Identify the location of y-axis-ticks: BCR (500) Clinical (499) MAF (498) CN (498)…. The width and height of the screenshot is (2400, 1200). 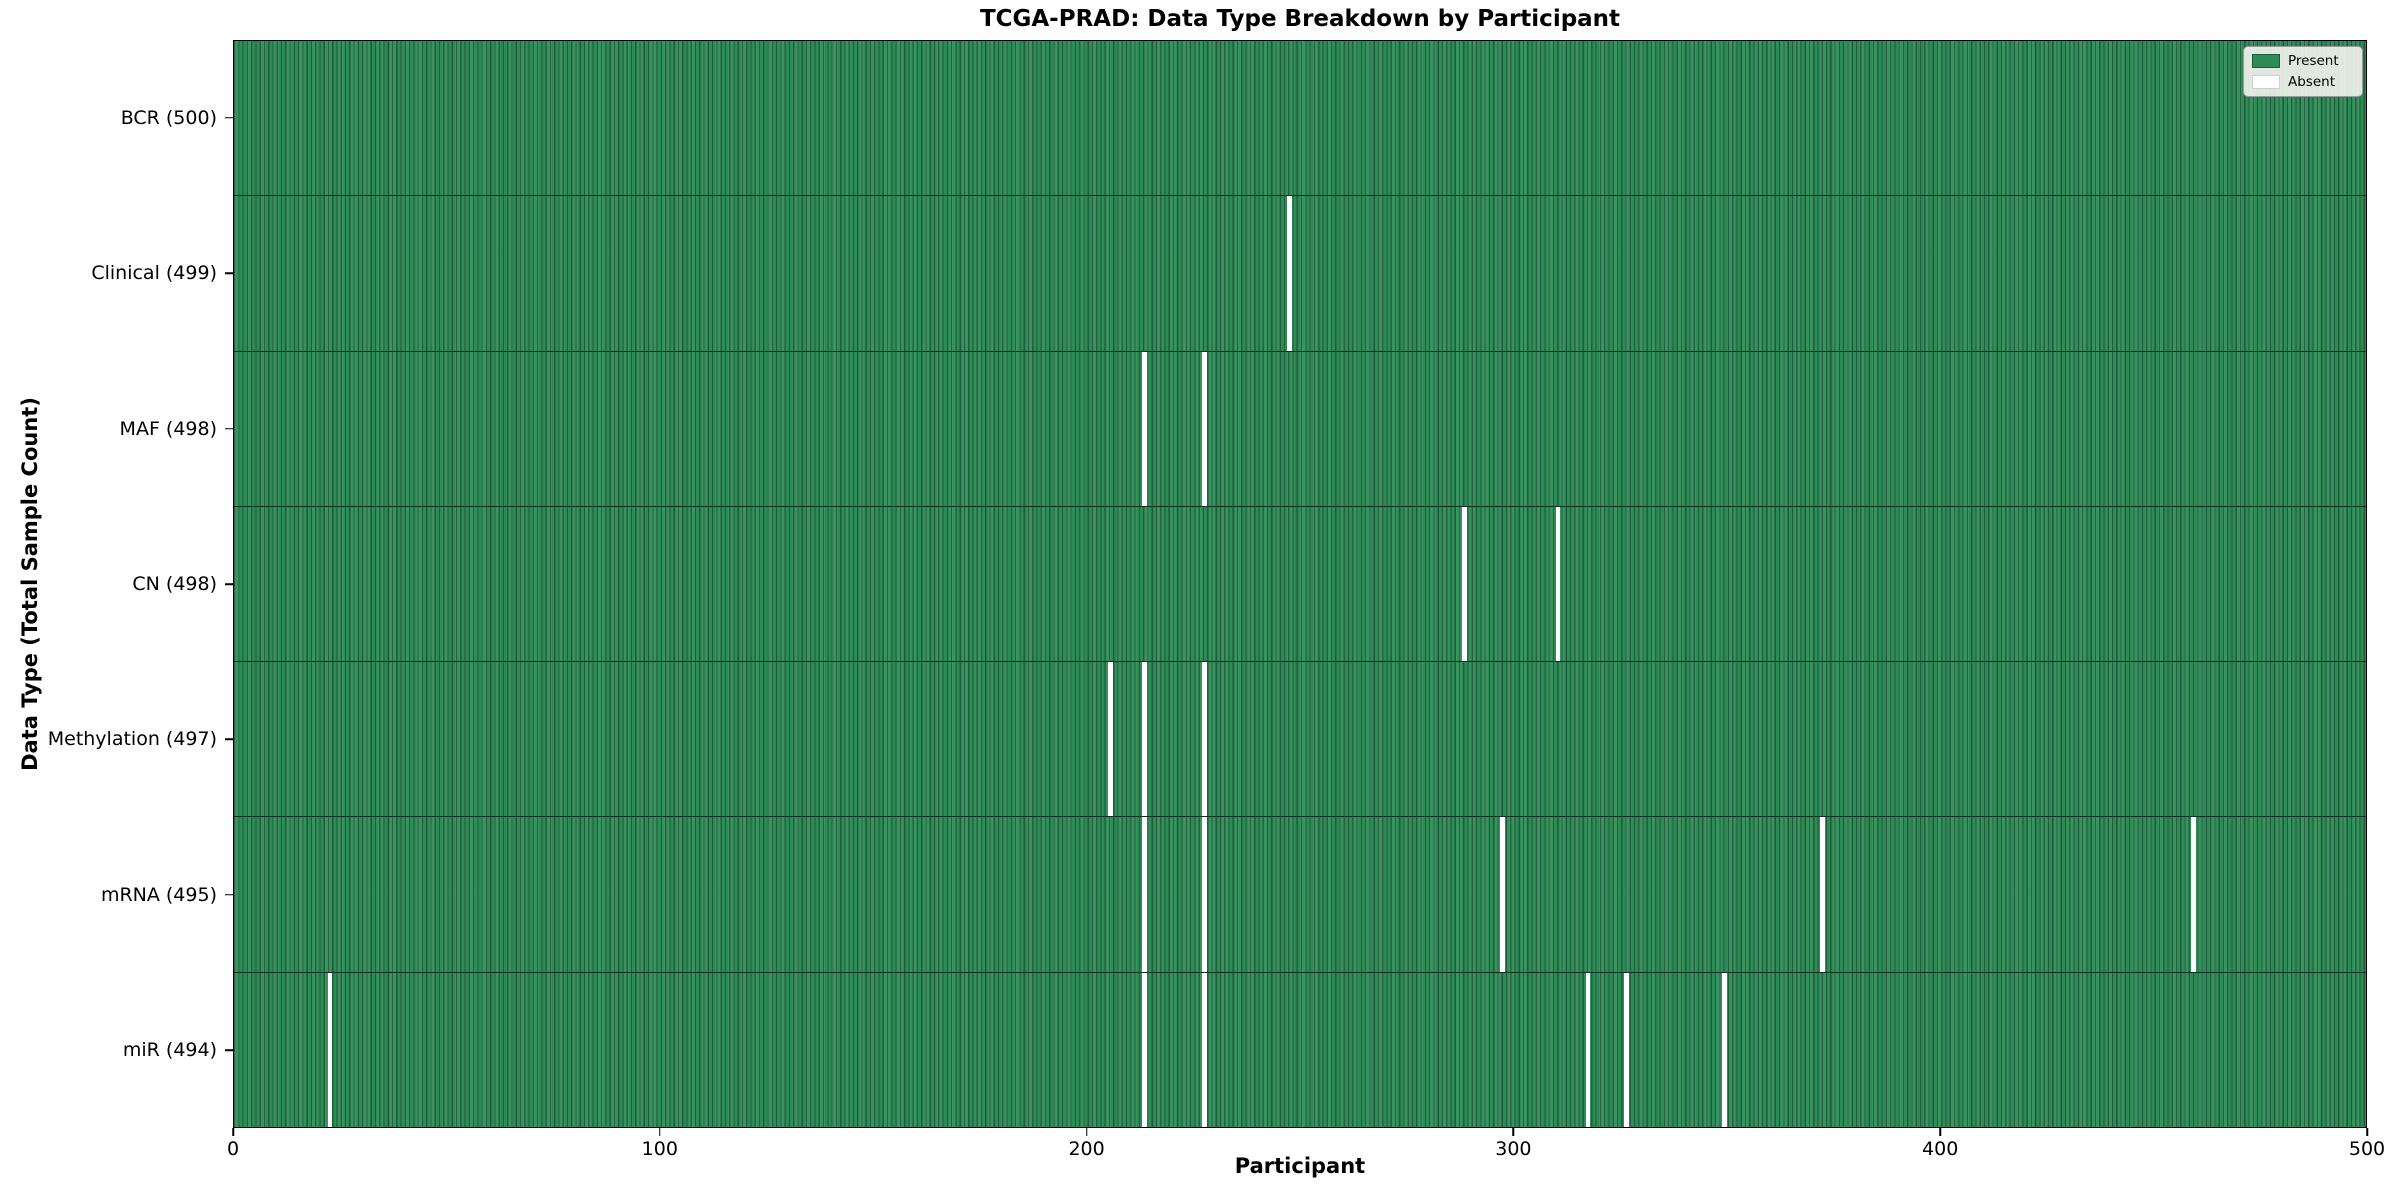
(116, 584).